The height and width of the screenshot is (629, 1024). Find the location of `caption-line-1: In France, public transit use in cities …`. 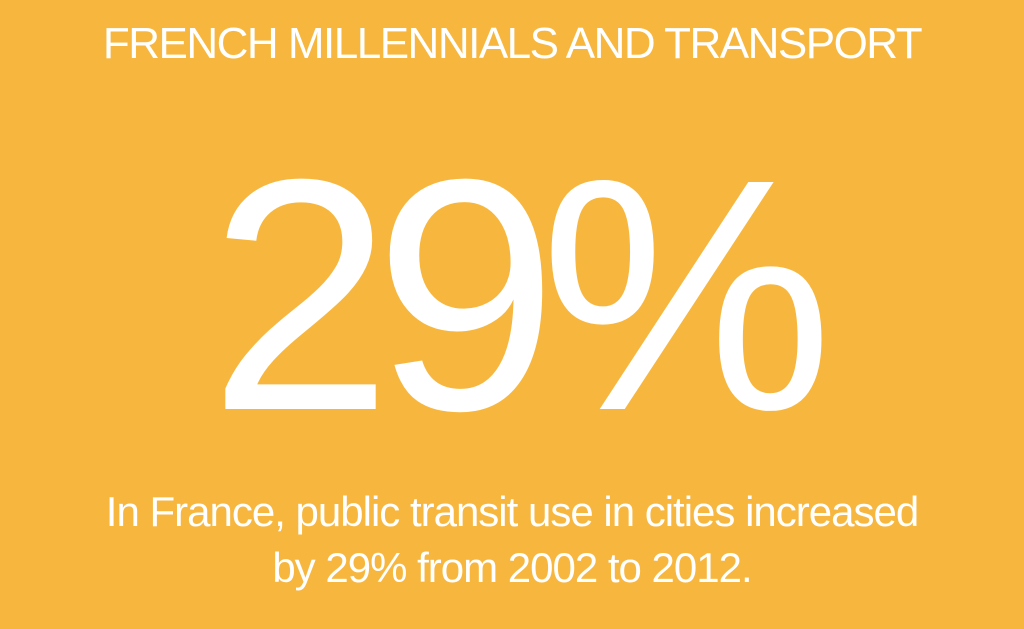

caption-line-1: In France, public transit use in cities … is located at coordinates (512, 511).